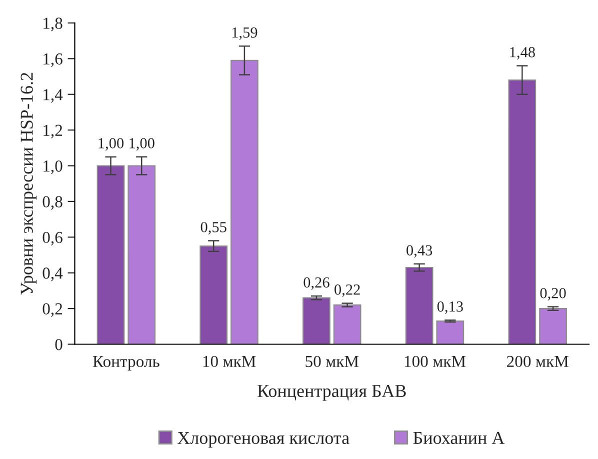  I want to click on y-tick-label: 0,4, so click(52, 275).